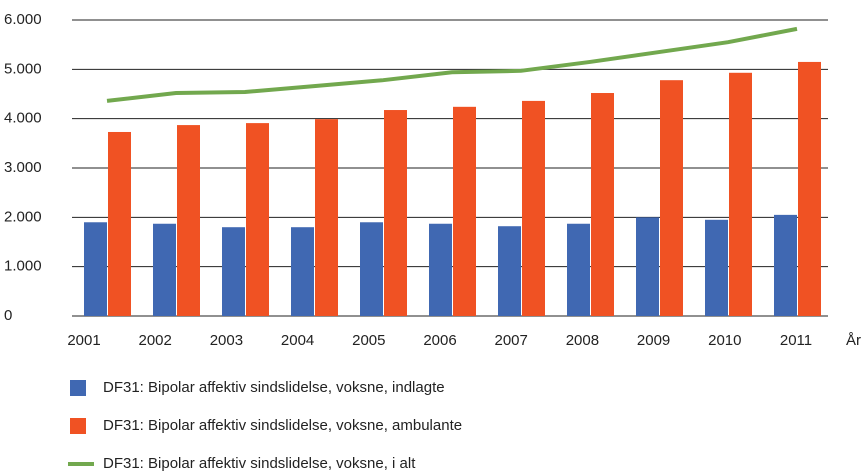 The image size is (866, 473). I want to click on y-tick-label: 3.000, so click(23, 167).